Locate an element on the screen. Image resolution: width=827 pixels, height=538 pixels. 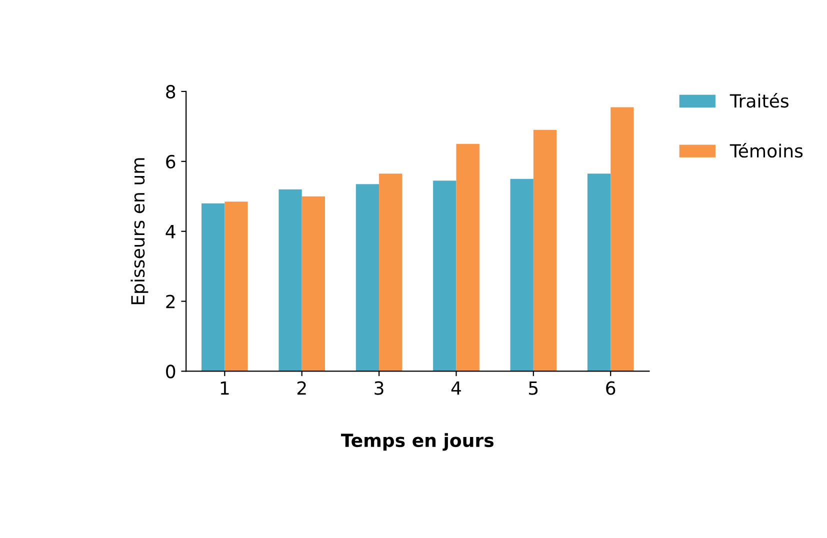
x-axis-title: Temps en jours is located at coordinates (417, 442).